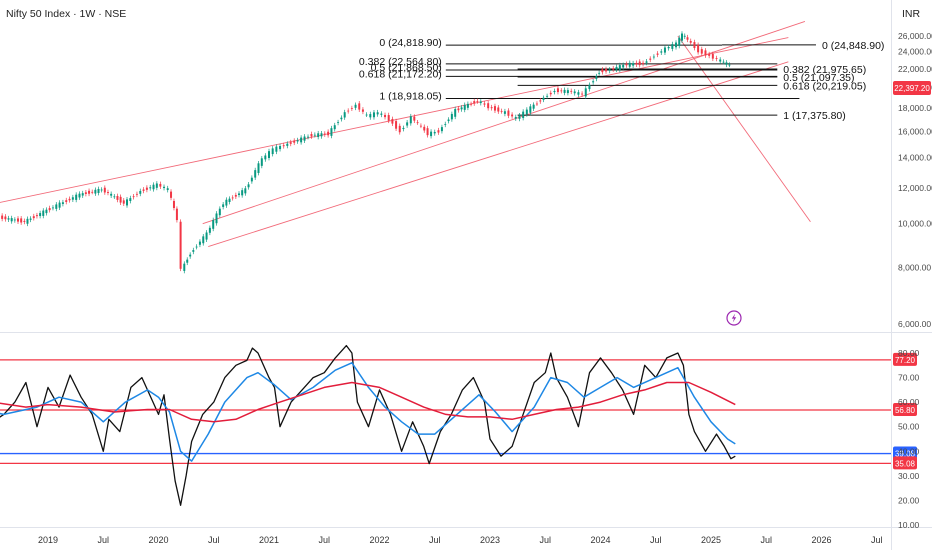 The height and width of the screenshot is (550, 932). Describe the element at coordinates (379, 540) in the screenshot. I see `time-tick-label: 2022` at that location.